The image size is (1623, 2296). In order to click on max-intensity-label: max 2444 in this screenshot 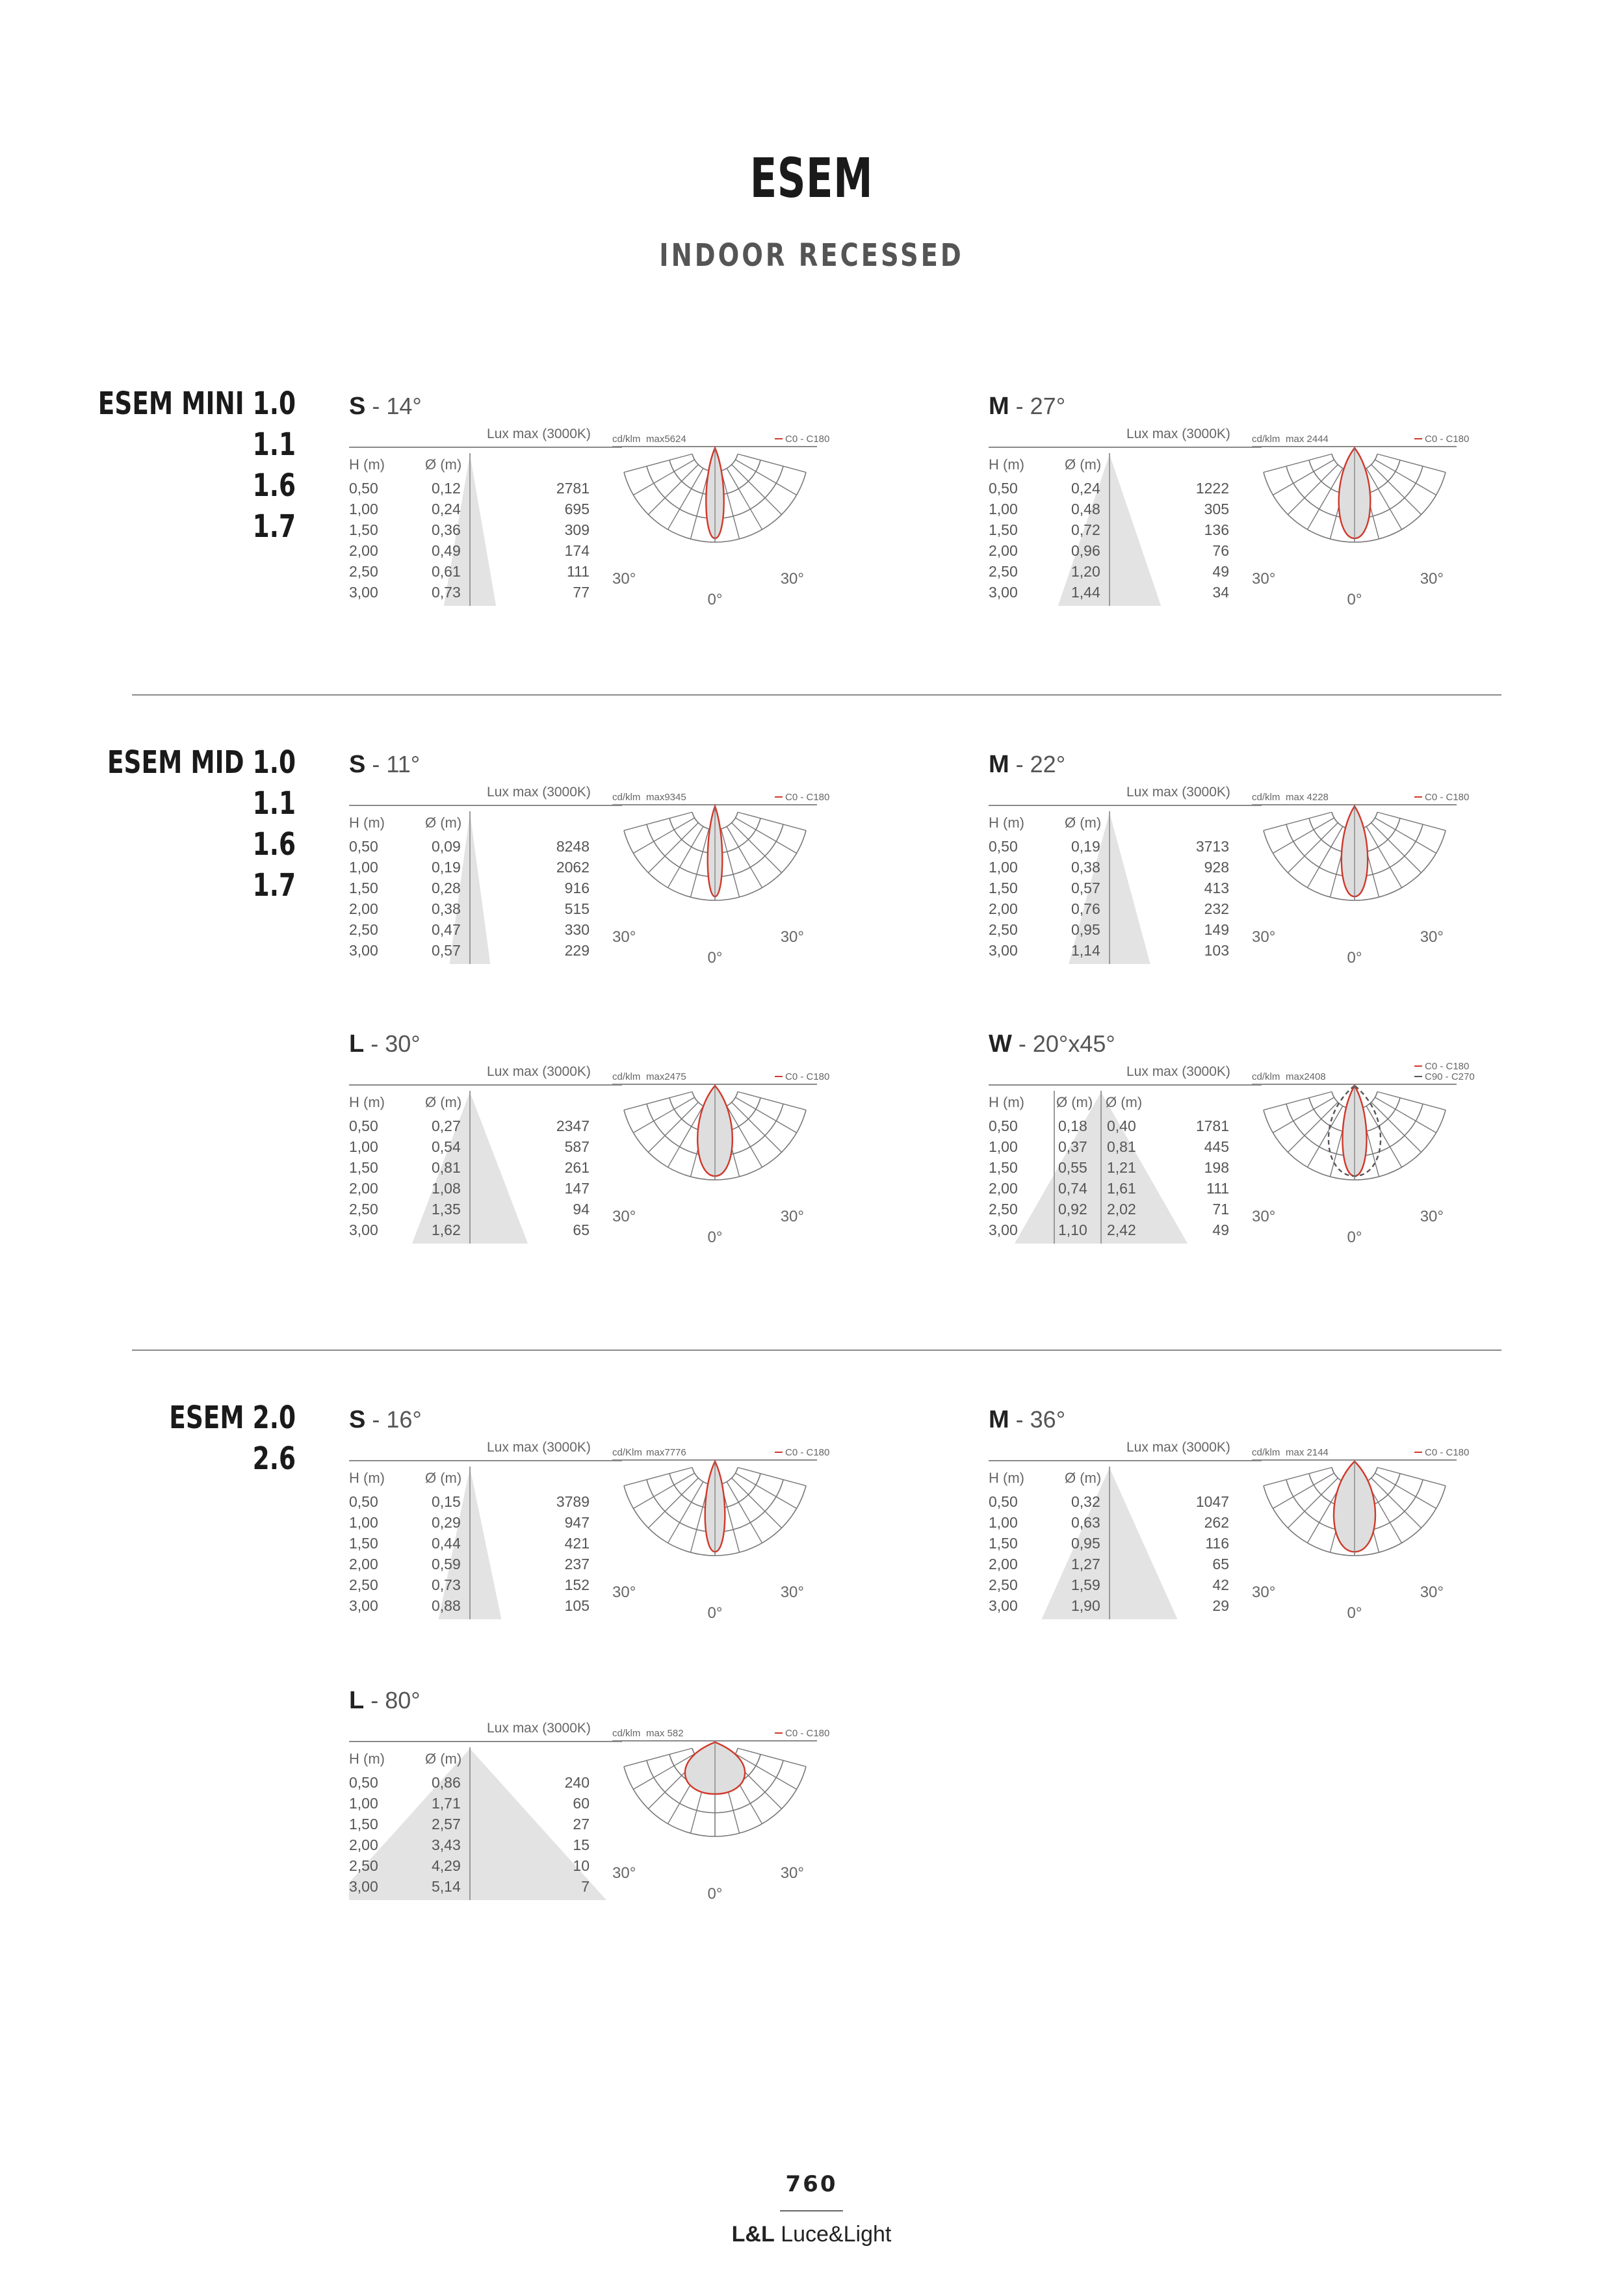, I will do `click(1307, 439)`.